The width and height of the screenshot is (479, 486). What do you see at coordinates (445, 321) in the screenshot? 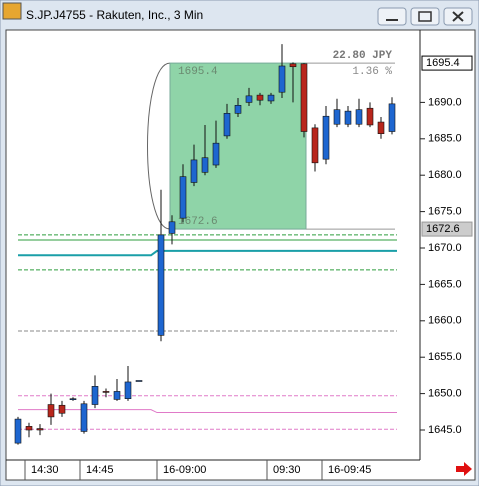
I see `y-tick-label: 1660.0` at bounding box center [445, 321].